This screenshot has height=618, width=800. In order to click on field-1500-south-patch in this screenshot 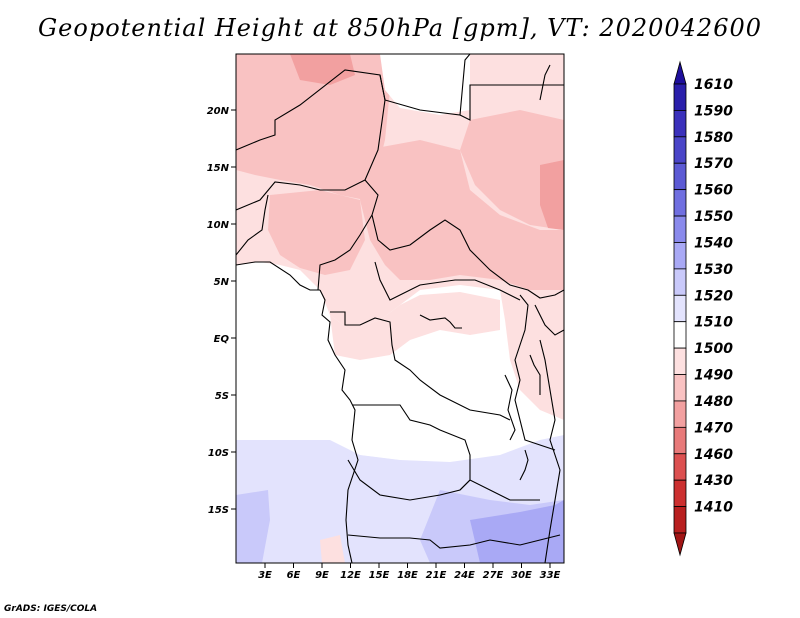, I will do `click(332, 549)`.